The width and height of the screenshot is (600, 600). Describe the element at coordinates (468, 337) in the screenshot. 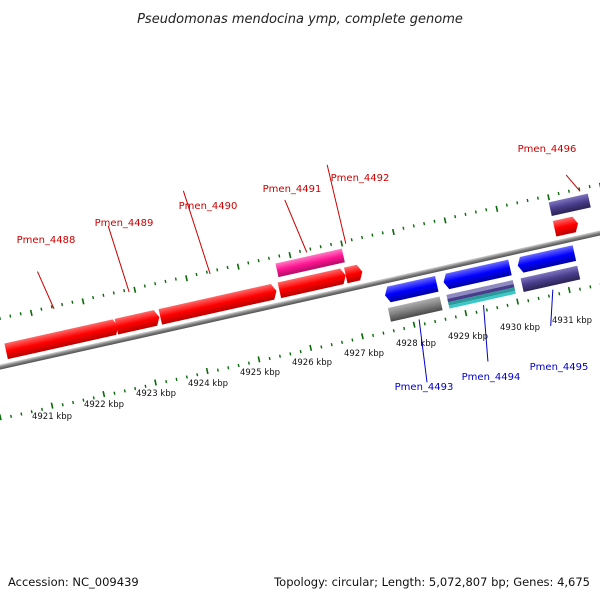

I see `scale-label: 4929 kbp` at that location.